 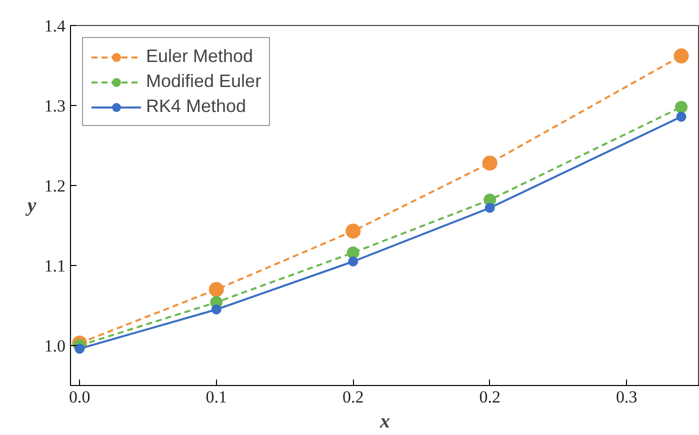 What do you see at coordinates (384, 421) in the screenshot?
I see `x-axis-title: x` at bounding box center [384, 421].